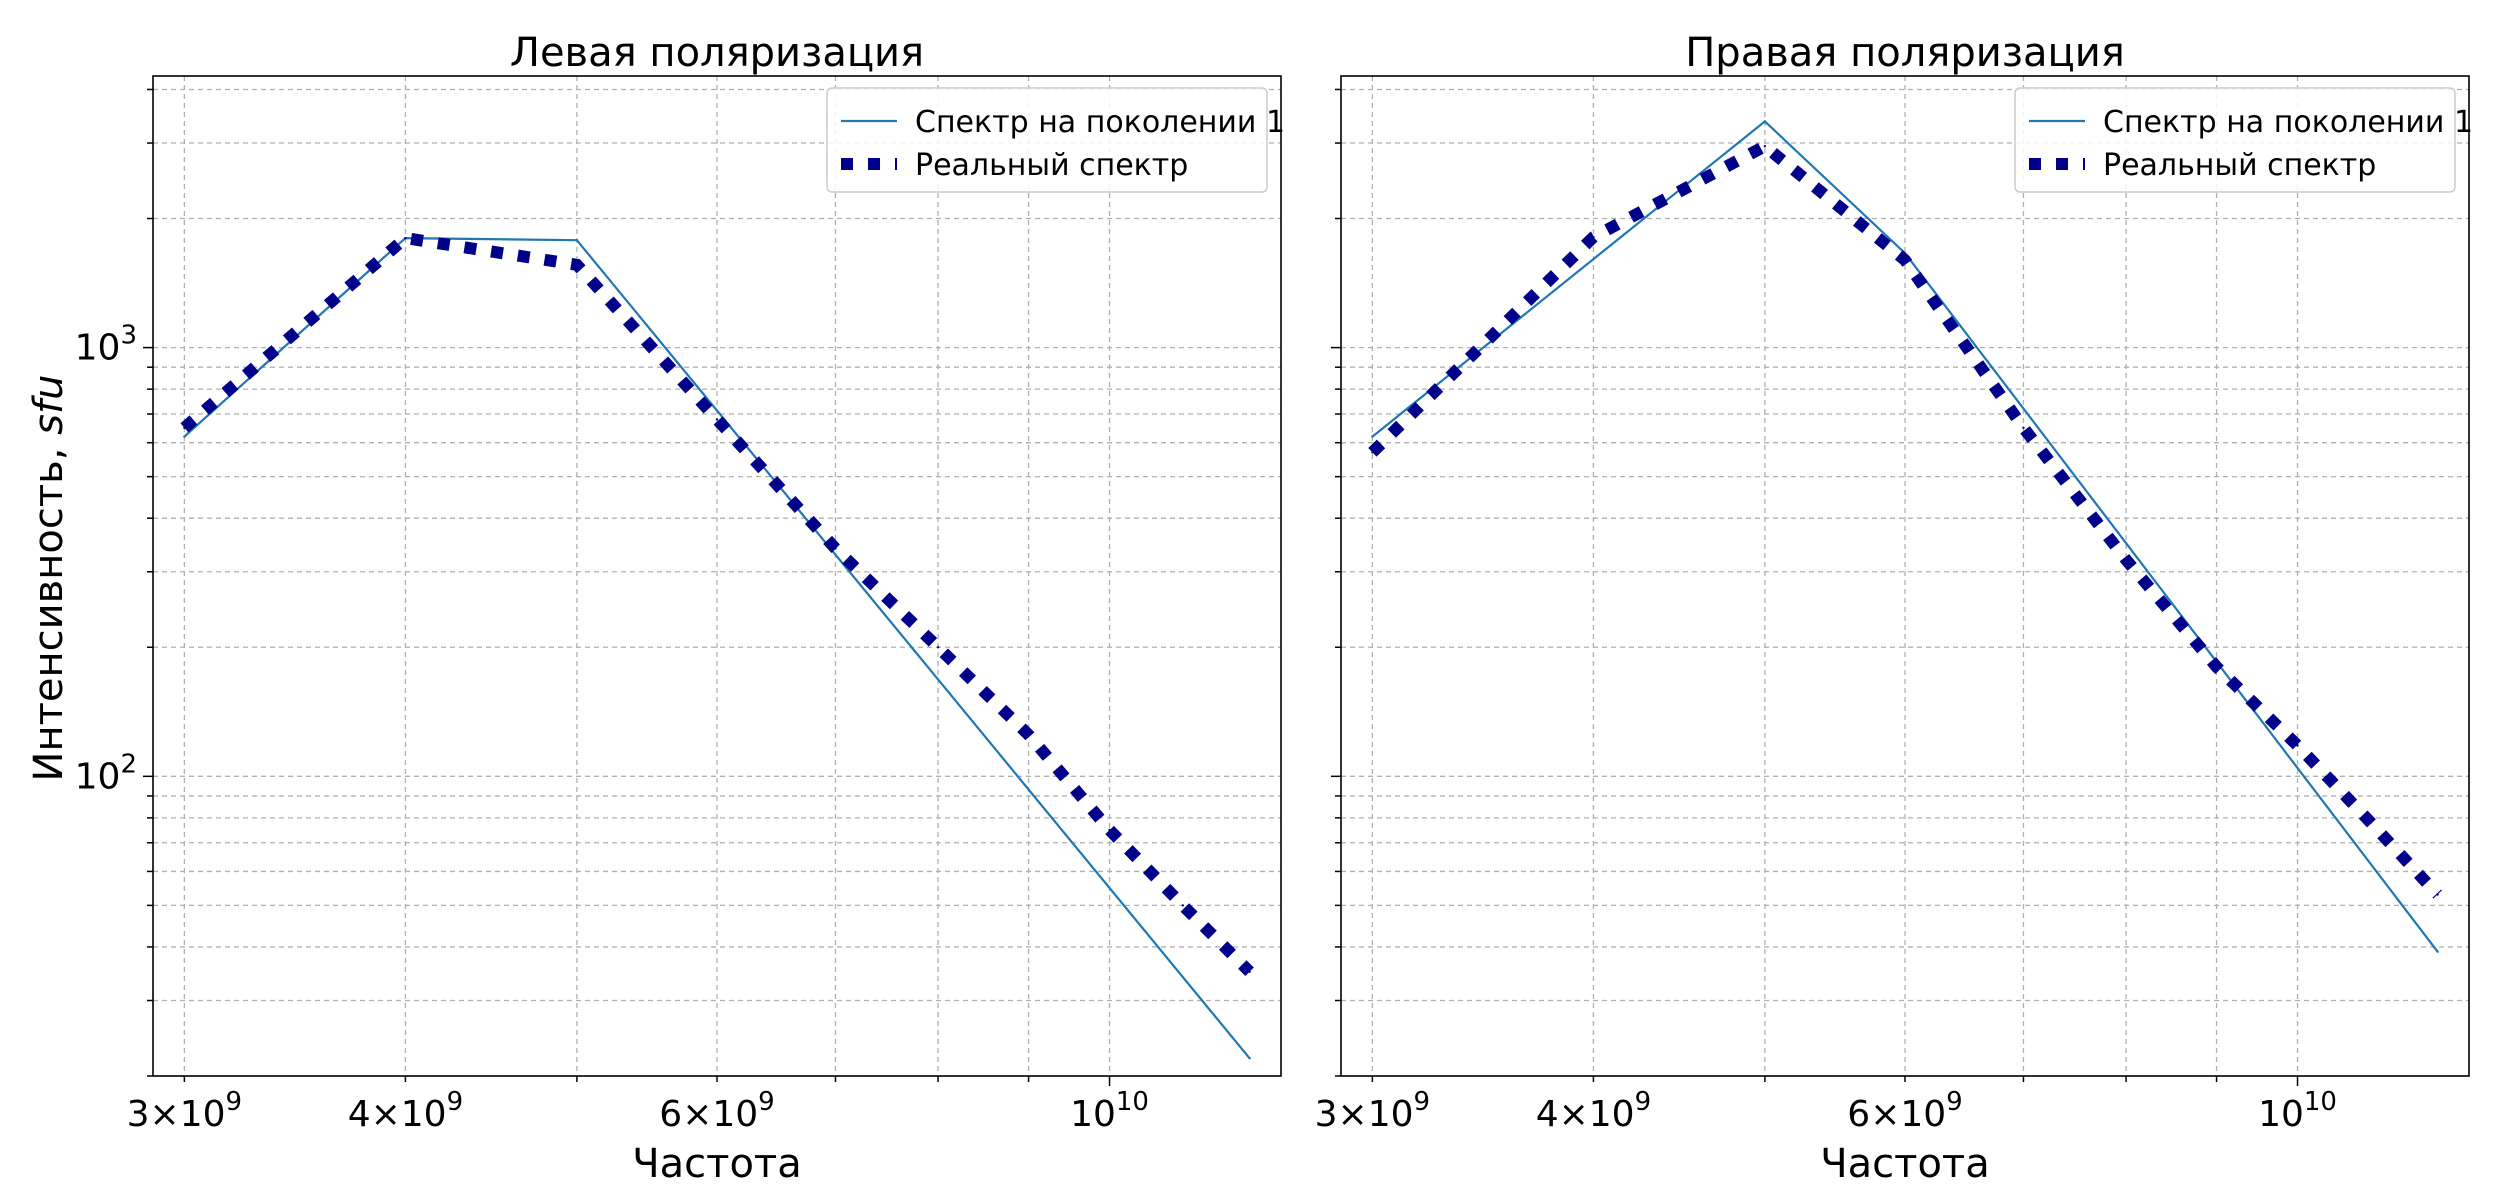 This screenshot has width=2500, height=1200. I want to click on y-axis-label: Интенсивность, sfu, so click(49, 578).